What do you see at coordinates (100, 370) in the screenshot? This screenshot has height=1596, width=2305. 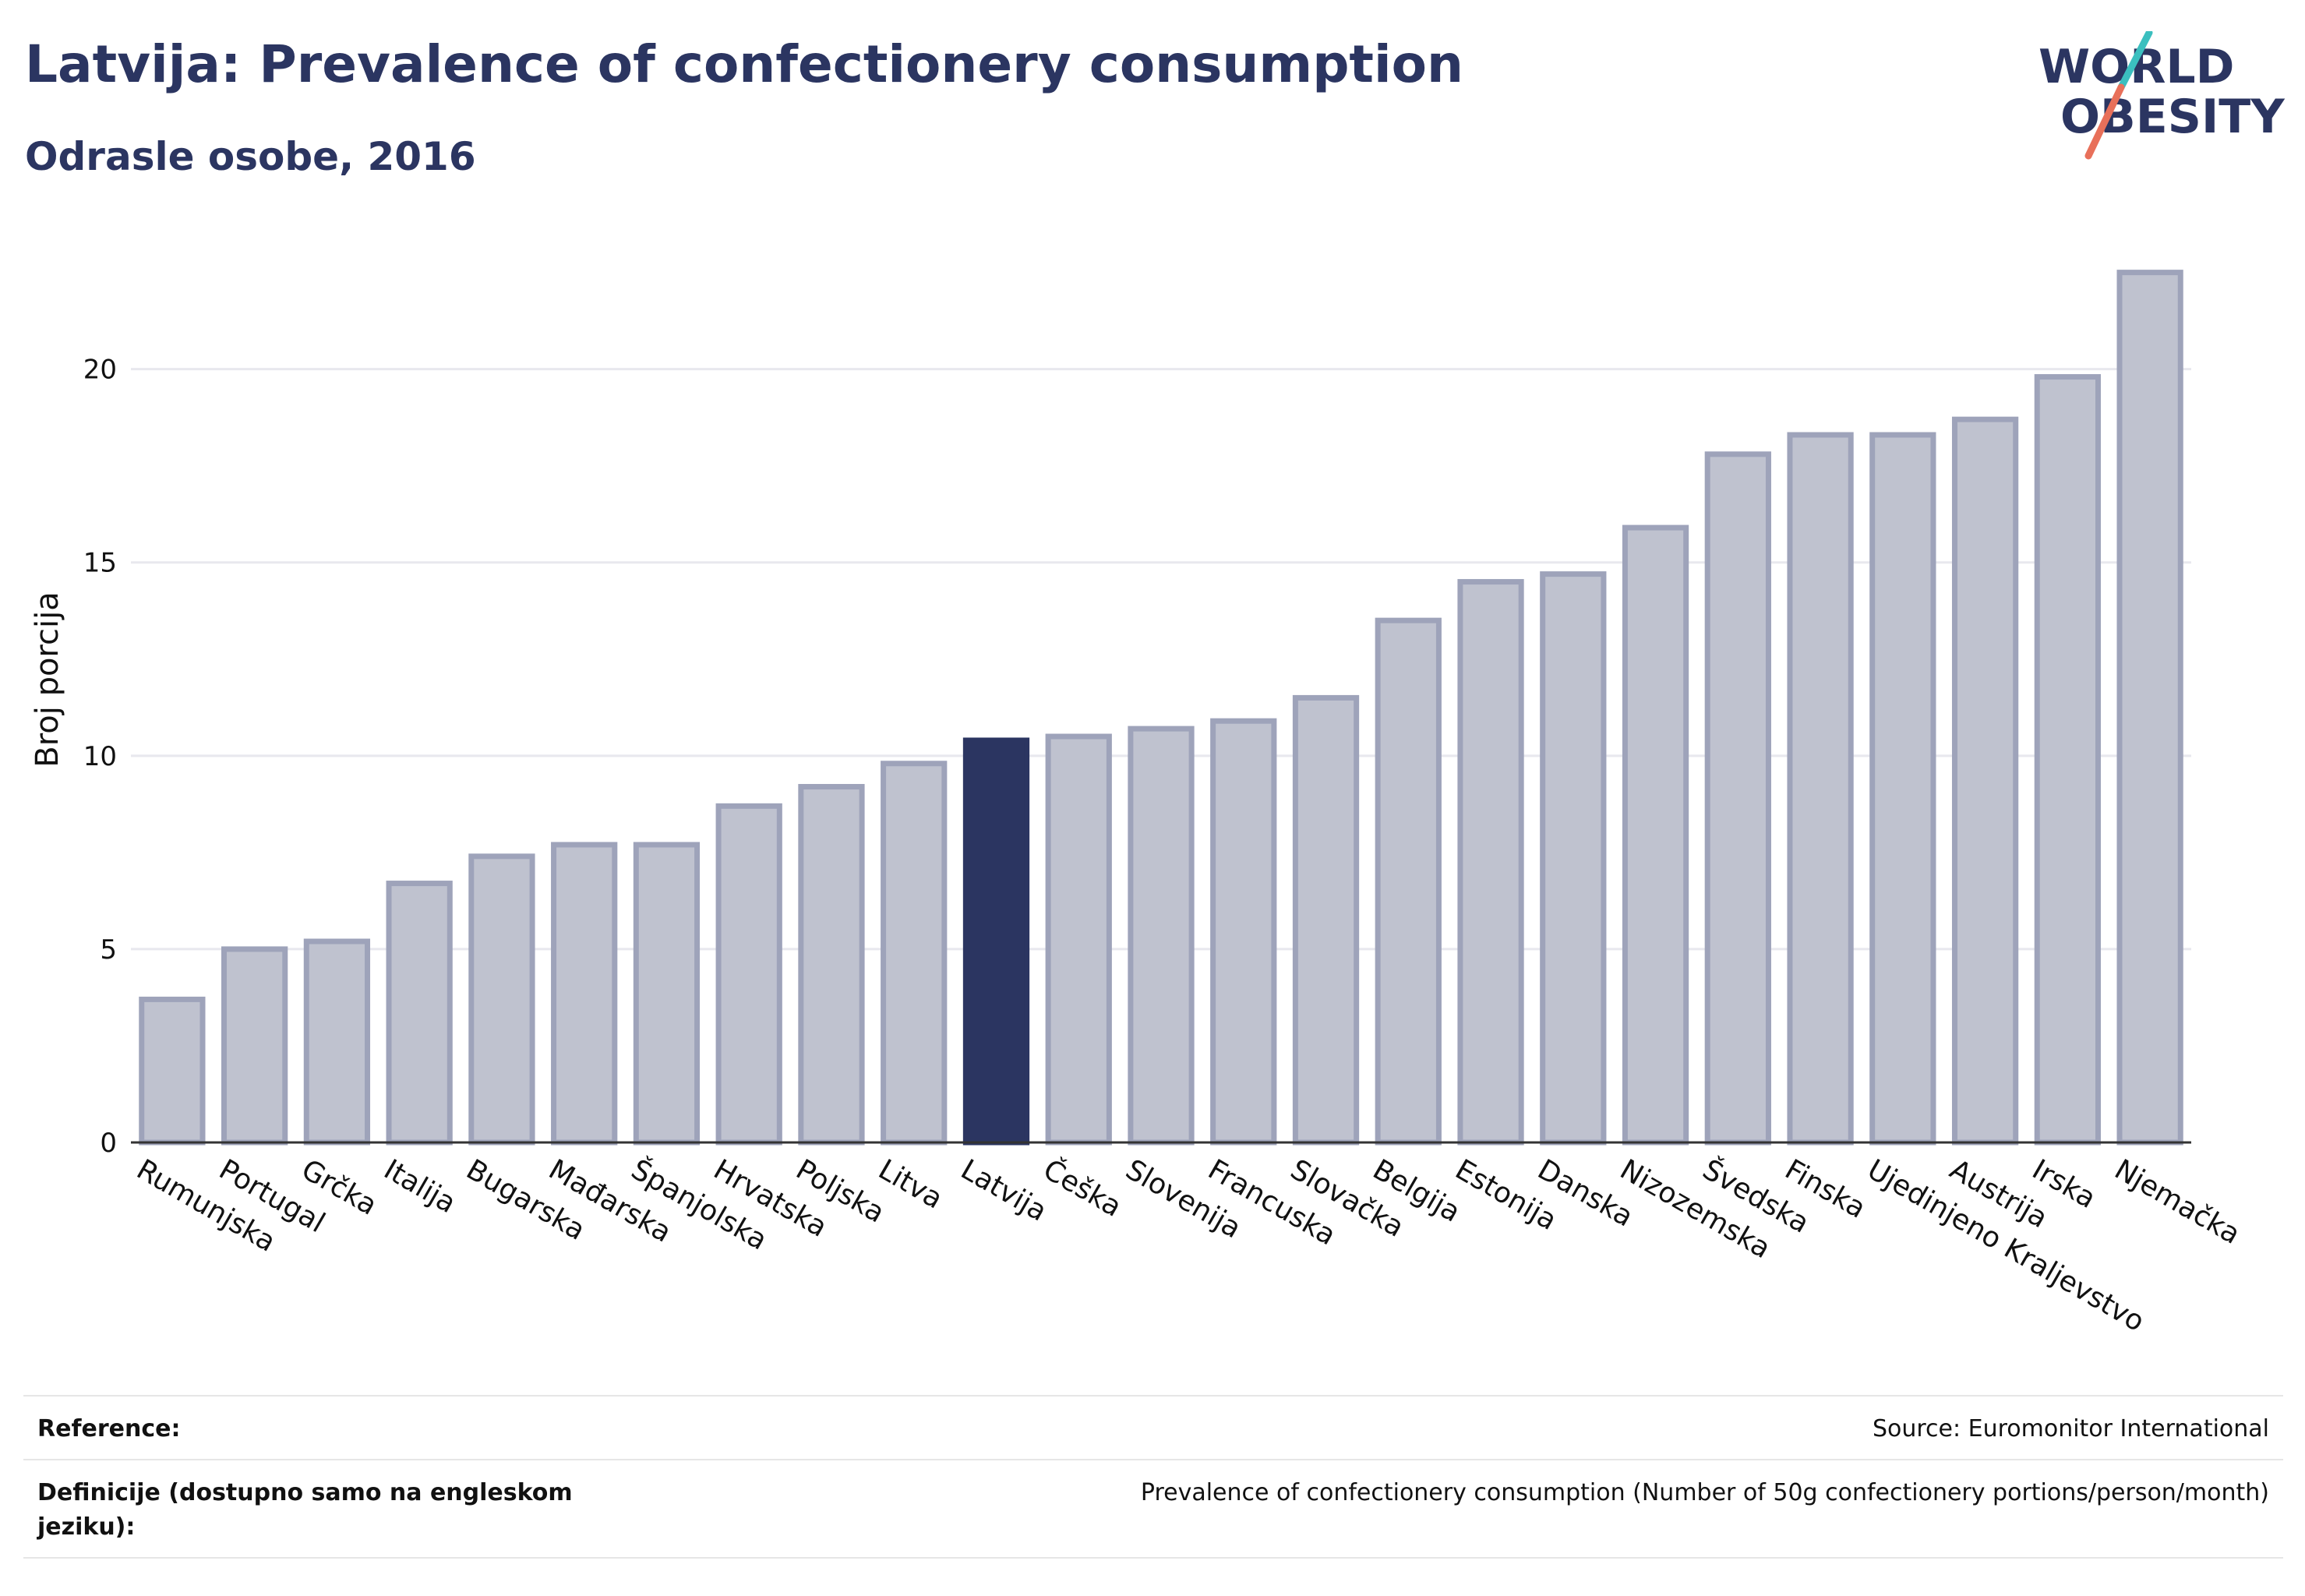 I see `y-tick-label: 20` at bounding box center [100, 370].